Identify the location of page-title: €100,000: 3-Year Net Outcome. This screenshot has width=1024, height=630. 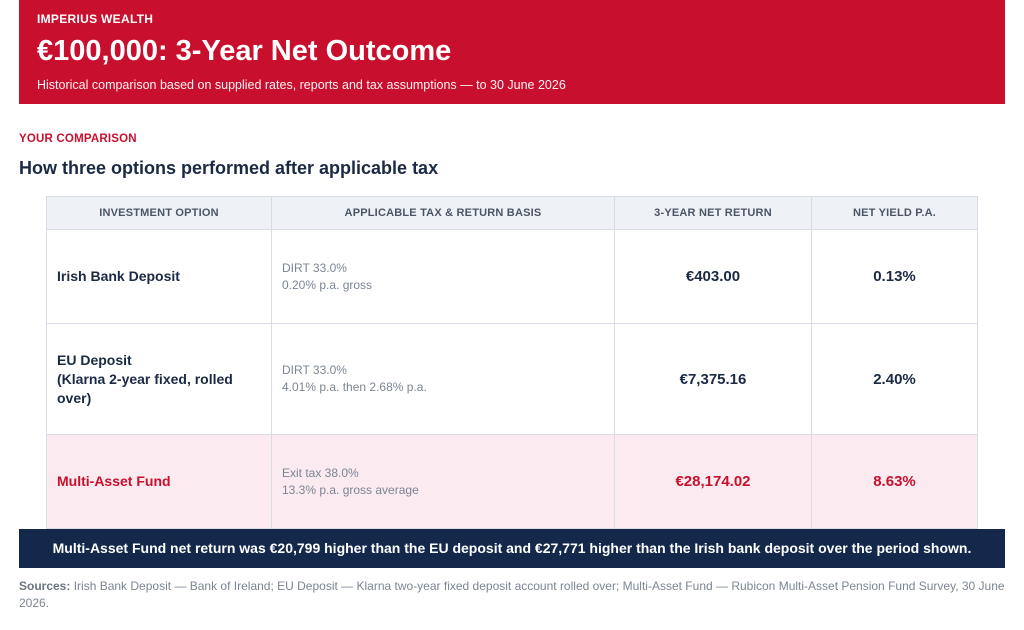
(244, 51).